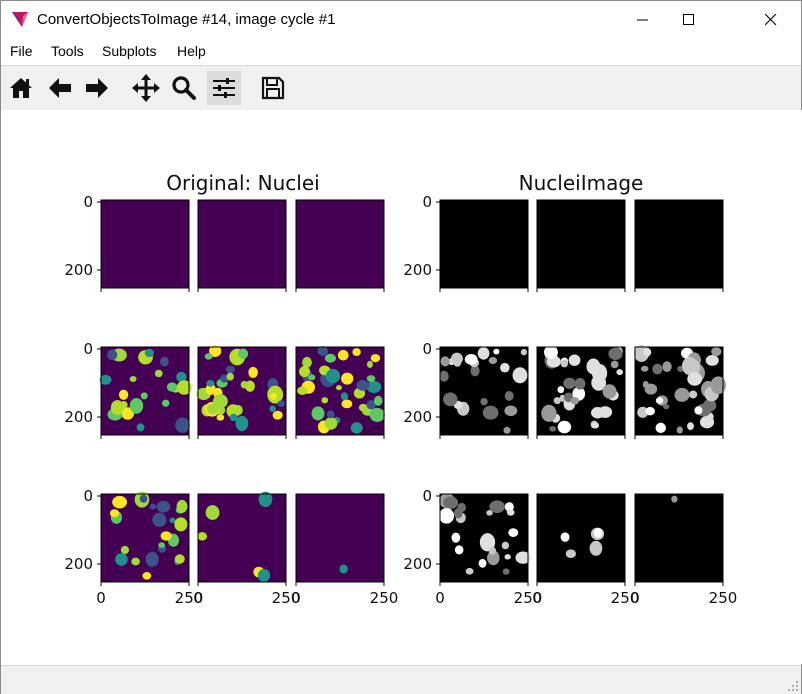 Image resolution: width=802 pixels, height=694 pixels. I want to click on menu-subplots: Subplots, so click(129, 51).